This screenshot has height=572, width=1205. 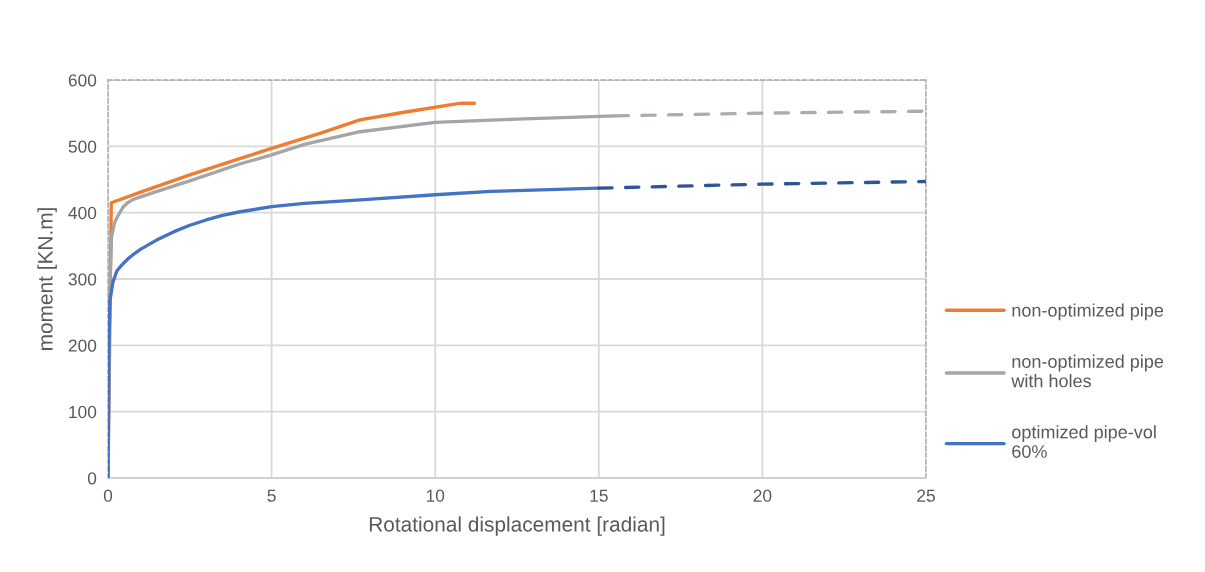 I want to click on x-tick-label: 0, so click(x=108, y=495).